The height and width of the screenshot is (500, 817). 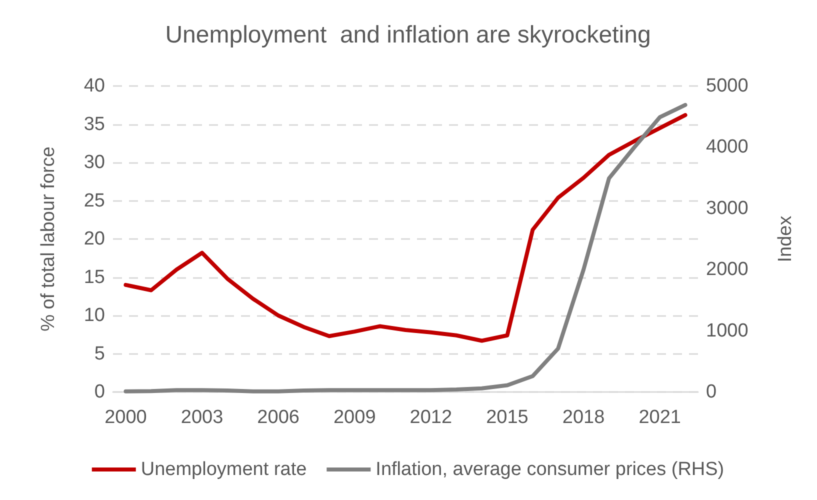 I want to click on y-tick-label: 5, so click(x=99, y=353).